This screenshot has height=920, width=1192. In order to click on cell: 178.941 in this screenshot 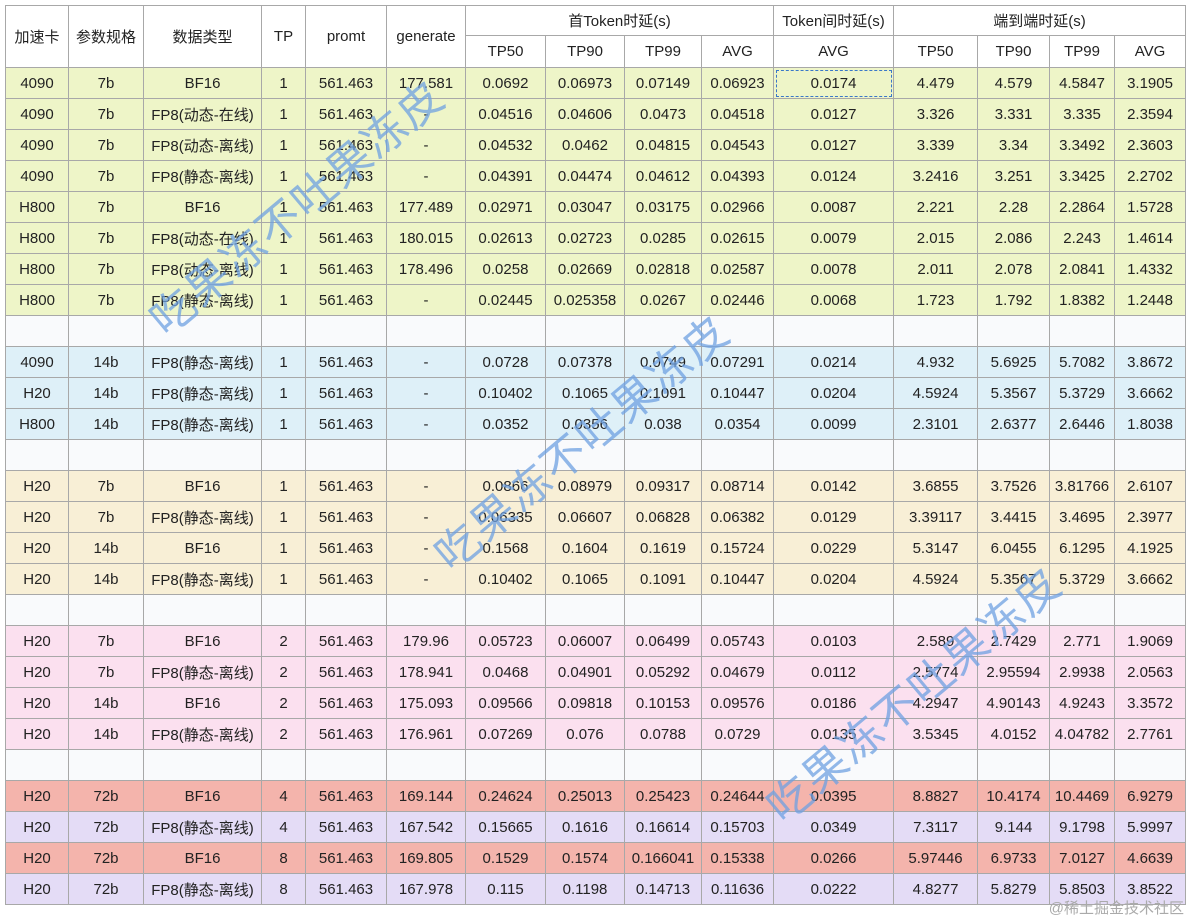, I will do `click(426, 672)`.